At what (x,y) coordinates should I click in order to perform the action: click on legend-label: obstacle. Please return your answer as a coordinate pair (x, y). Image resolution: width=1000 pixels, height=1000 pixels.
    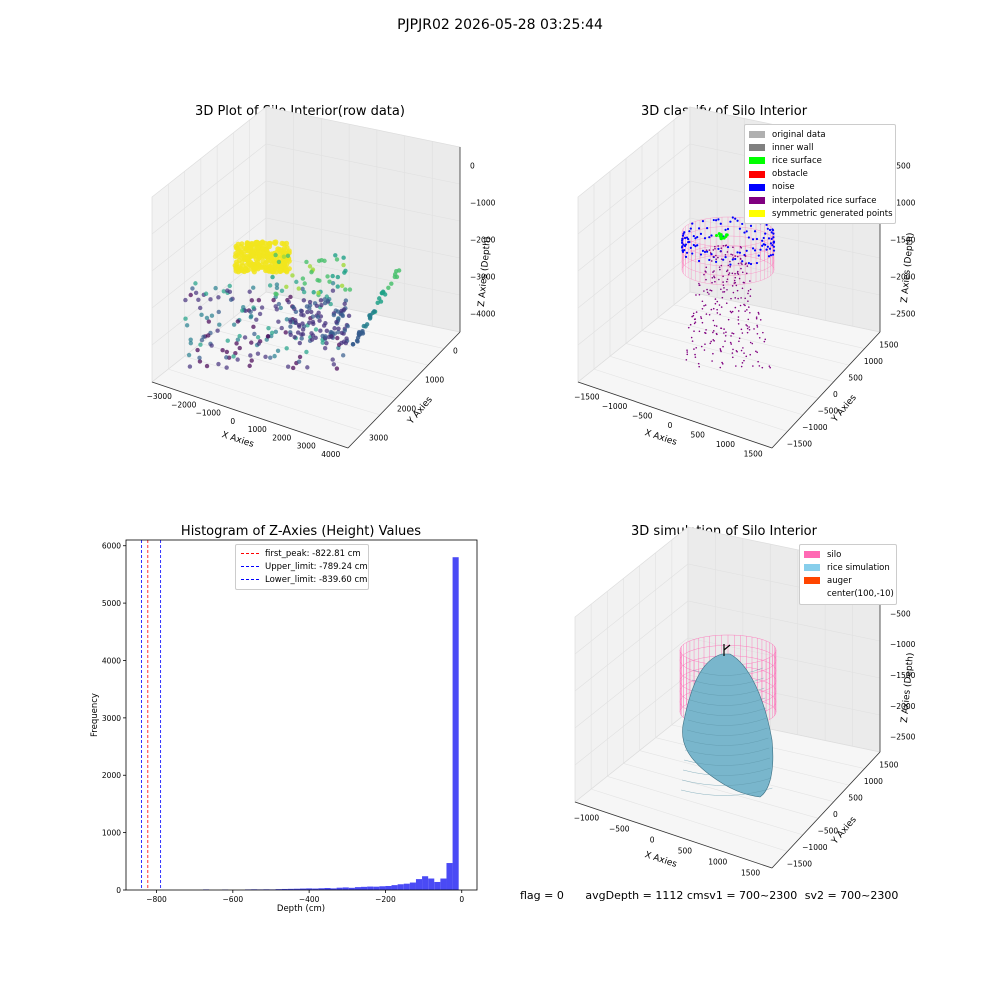
    Looking at the image, I should click on (790, 174).